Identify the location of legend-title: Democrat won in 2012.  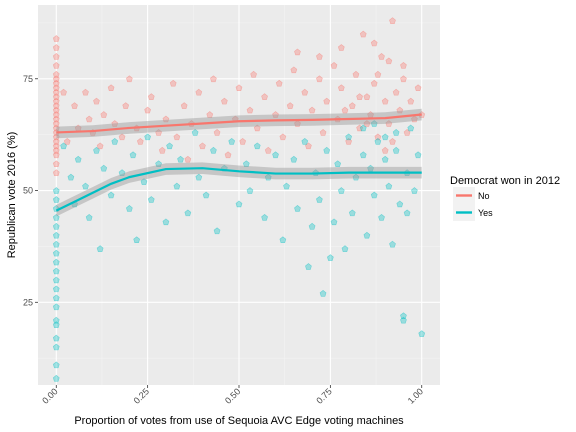
(505, 181).